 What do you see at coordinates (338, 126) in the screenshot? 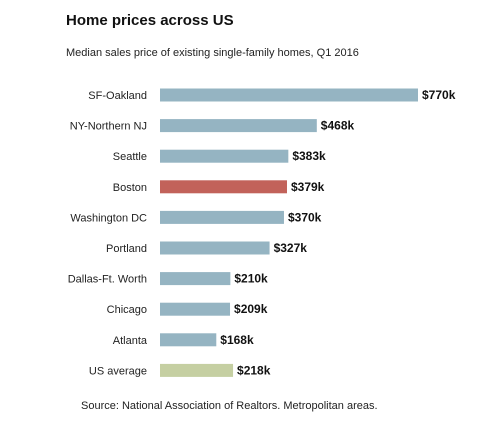
I see `value-label: $468k` at bounding box center [338, 126].